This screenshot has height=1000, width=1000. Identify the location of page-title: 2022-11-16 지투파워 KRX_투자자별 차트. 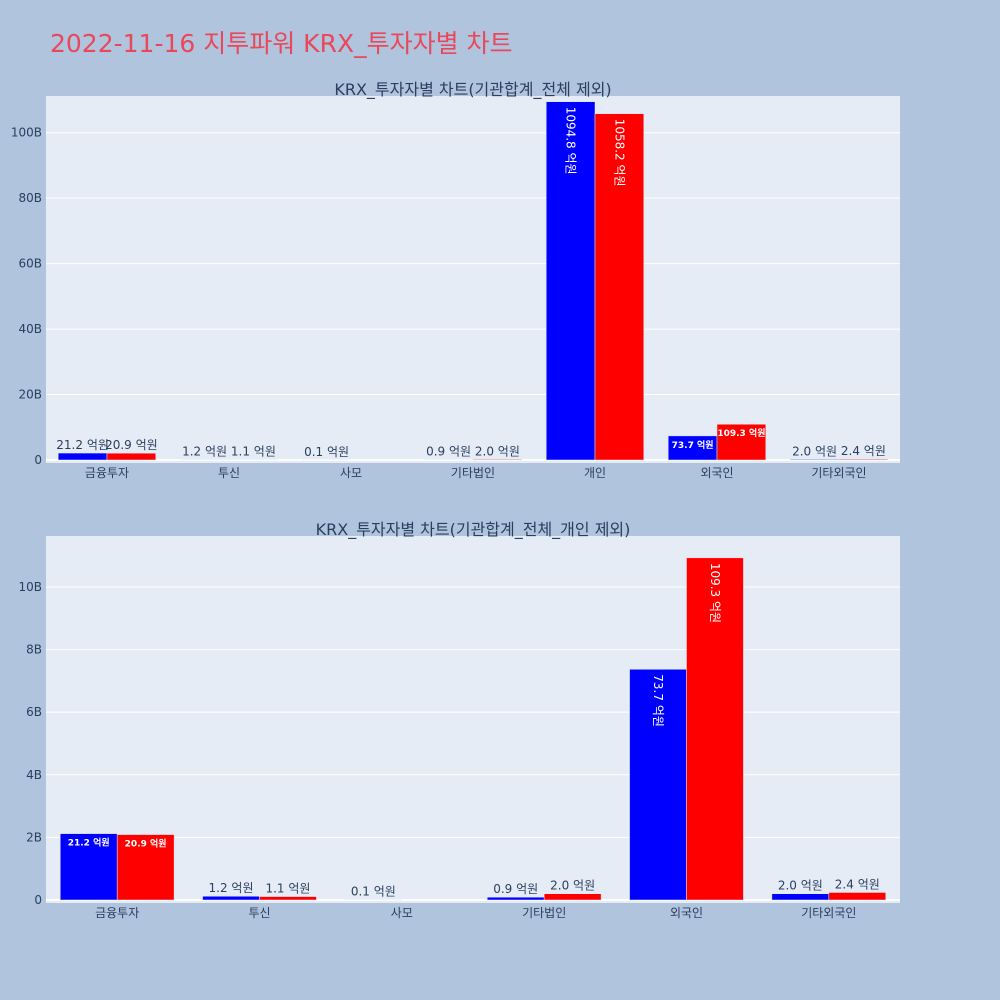
(281, 43).